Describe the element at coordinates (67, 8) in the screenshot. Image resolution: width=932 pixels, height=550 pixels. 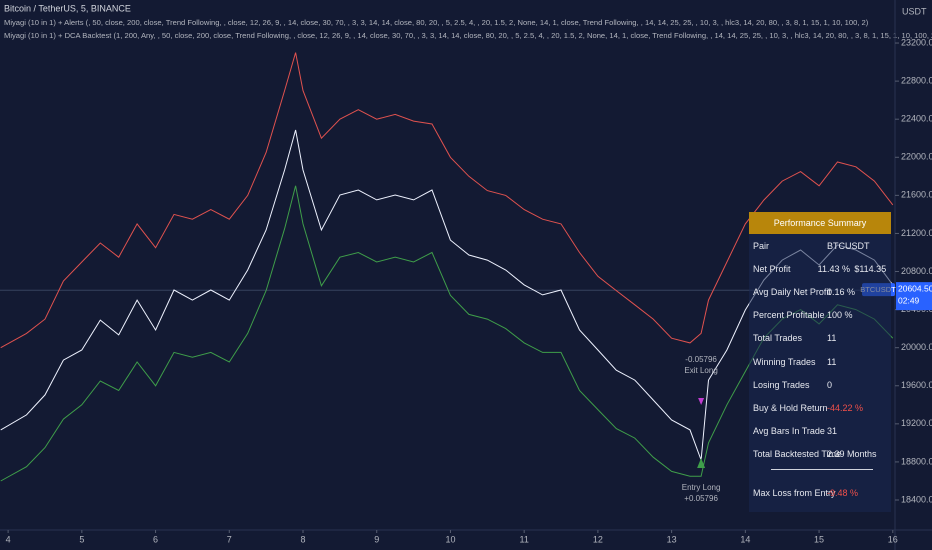
I see `symbol-title: Bitcoin / TetherUS, 5, BINANCE` at that location.